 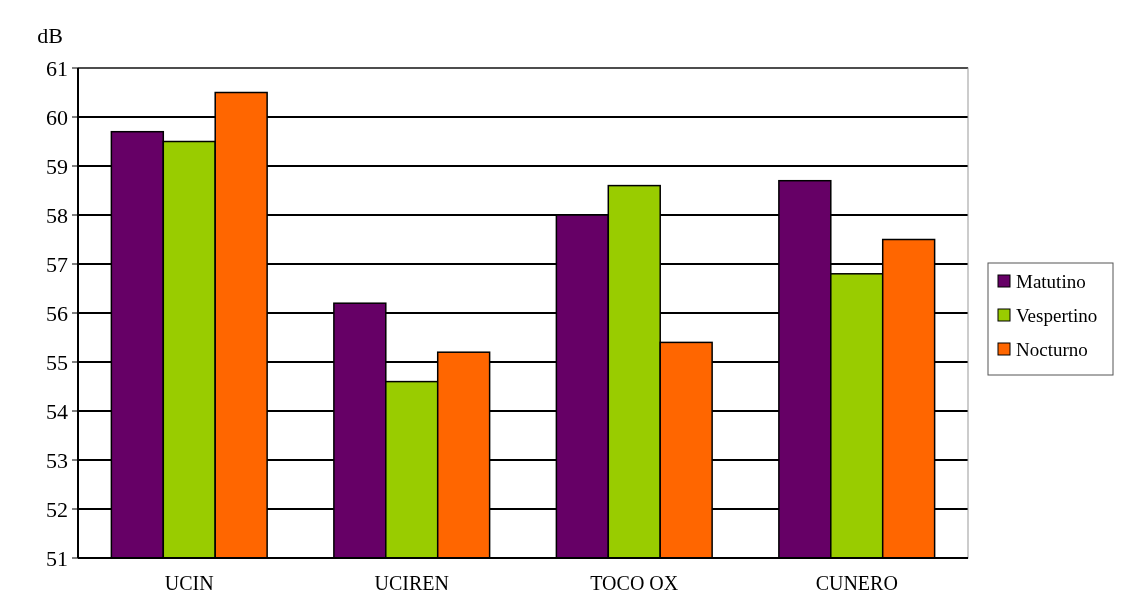 I want to click on x-tick-label: UCIN, so click(x=189, y=583).